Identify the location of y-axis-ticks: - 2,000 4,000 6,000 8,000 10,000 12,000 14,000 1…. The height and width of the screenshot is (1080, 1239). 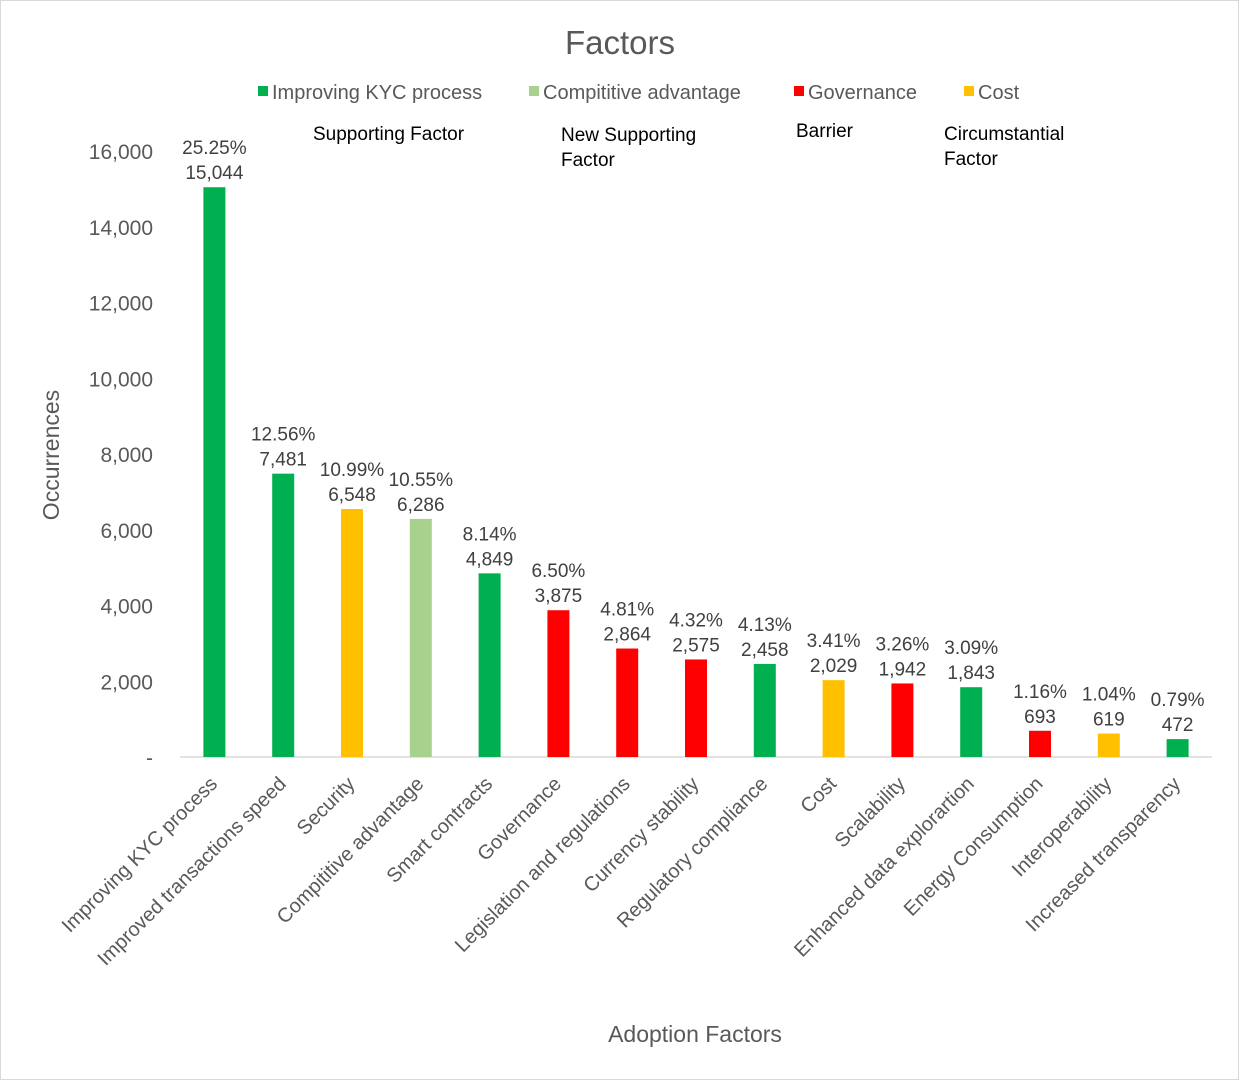
(121, 455).